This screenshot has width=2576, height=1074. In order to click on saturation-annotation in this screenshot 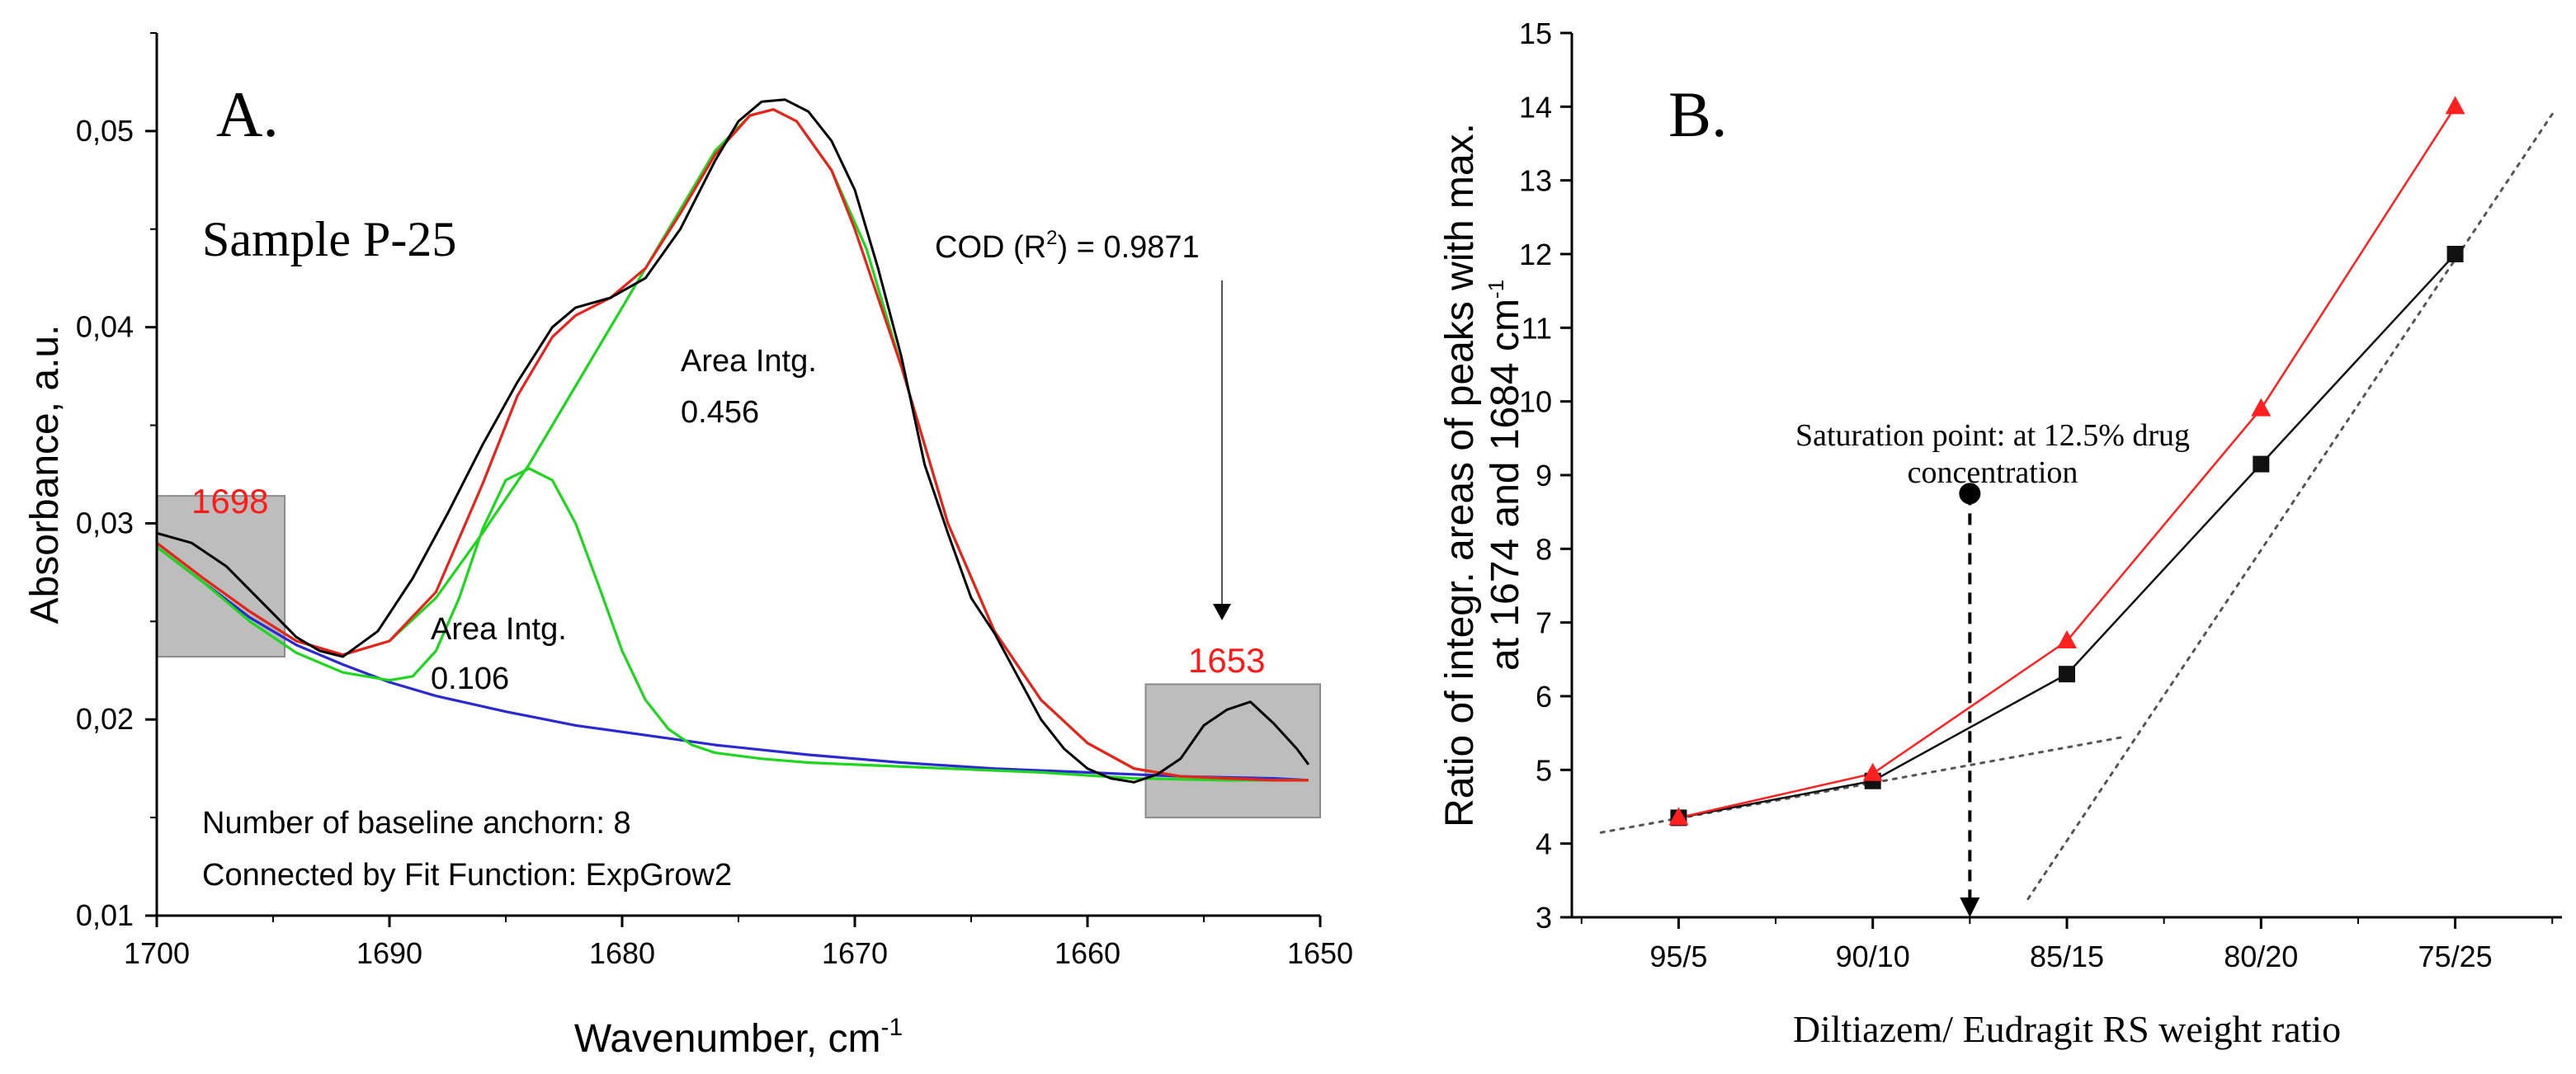, I will do `click(1970, 700)`.